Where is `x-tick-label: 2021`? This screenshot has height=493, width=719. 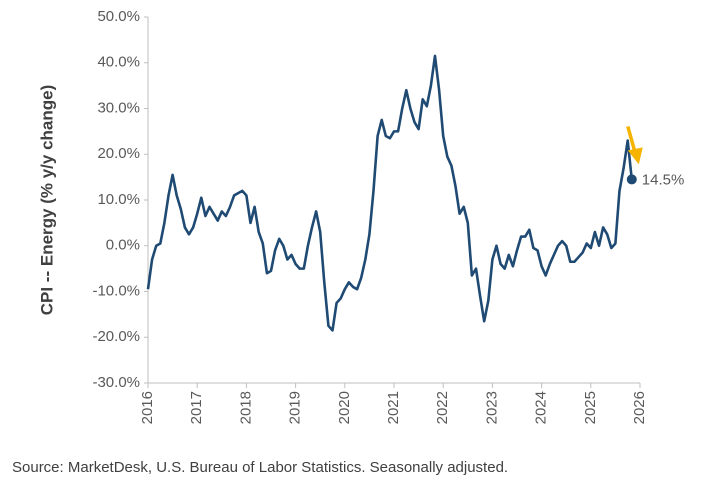
x-tick-label: 2021 is located at coordinates (393, 407).